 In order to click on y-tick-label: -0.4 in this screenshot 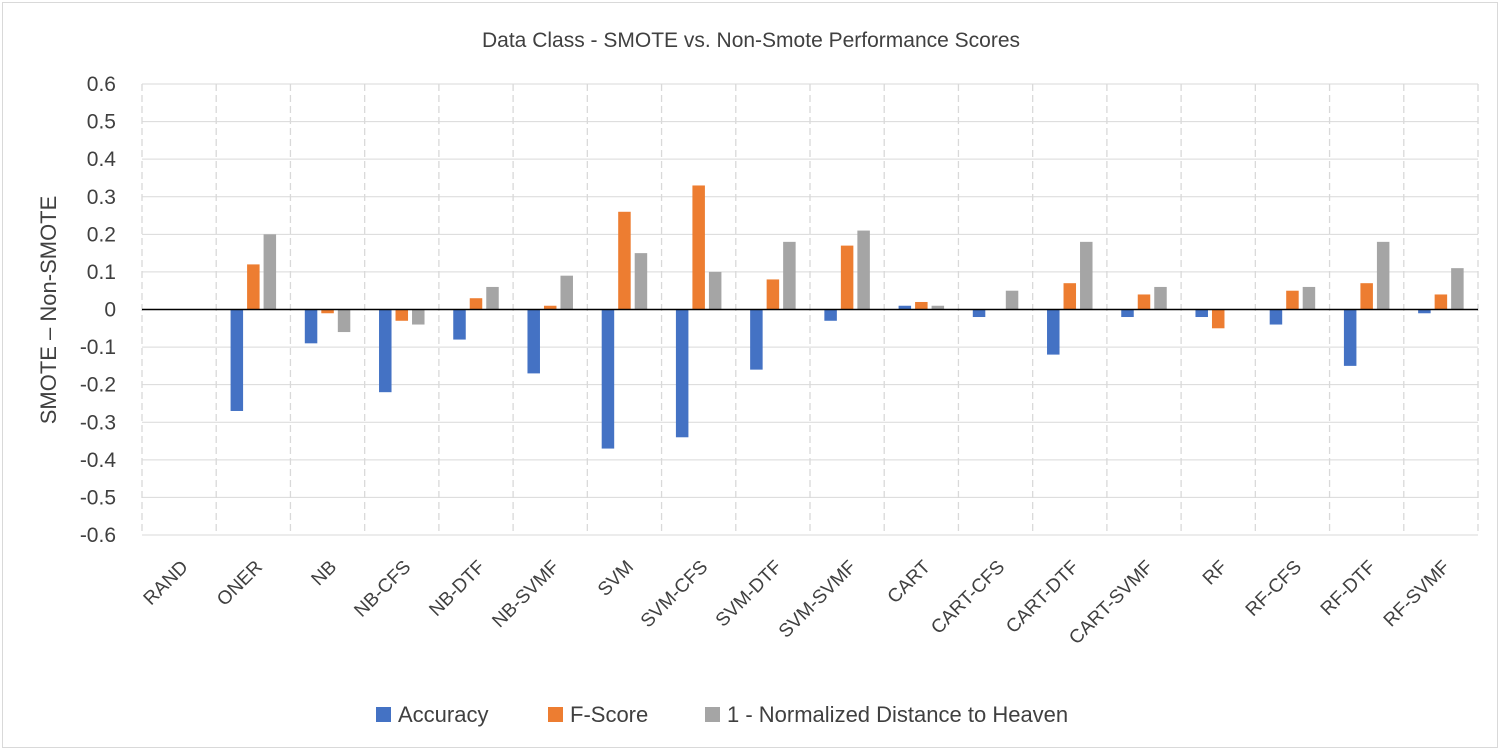, I will do `click(98, 460)`.